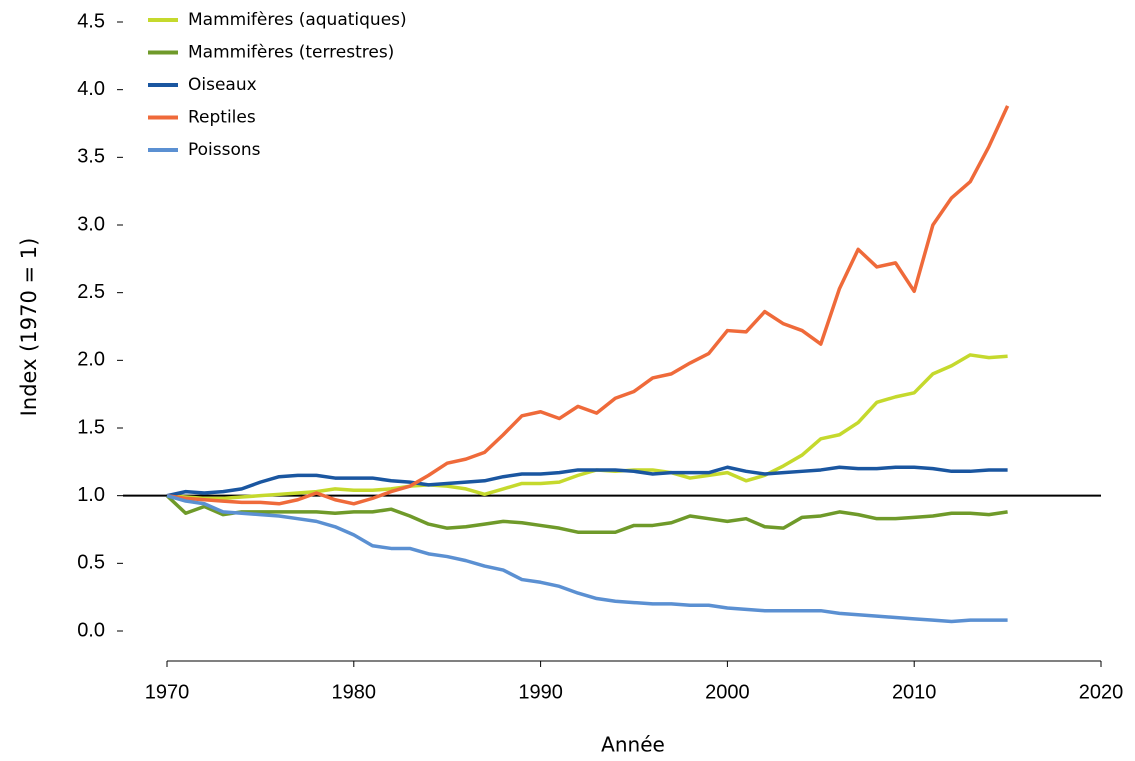 This screenshot has width=1135, height=761. Describe the element at coordinates (222, 85) in the screenshot. I see `legend-label: Oiseaux` at that location.